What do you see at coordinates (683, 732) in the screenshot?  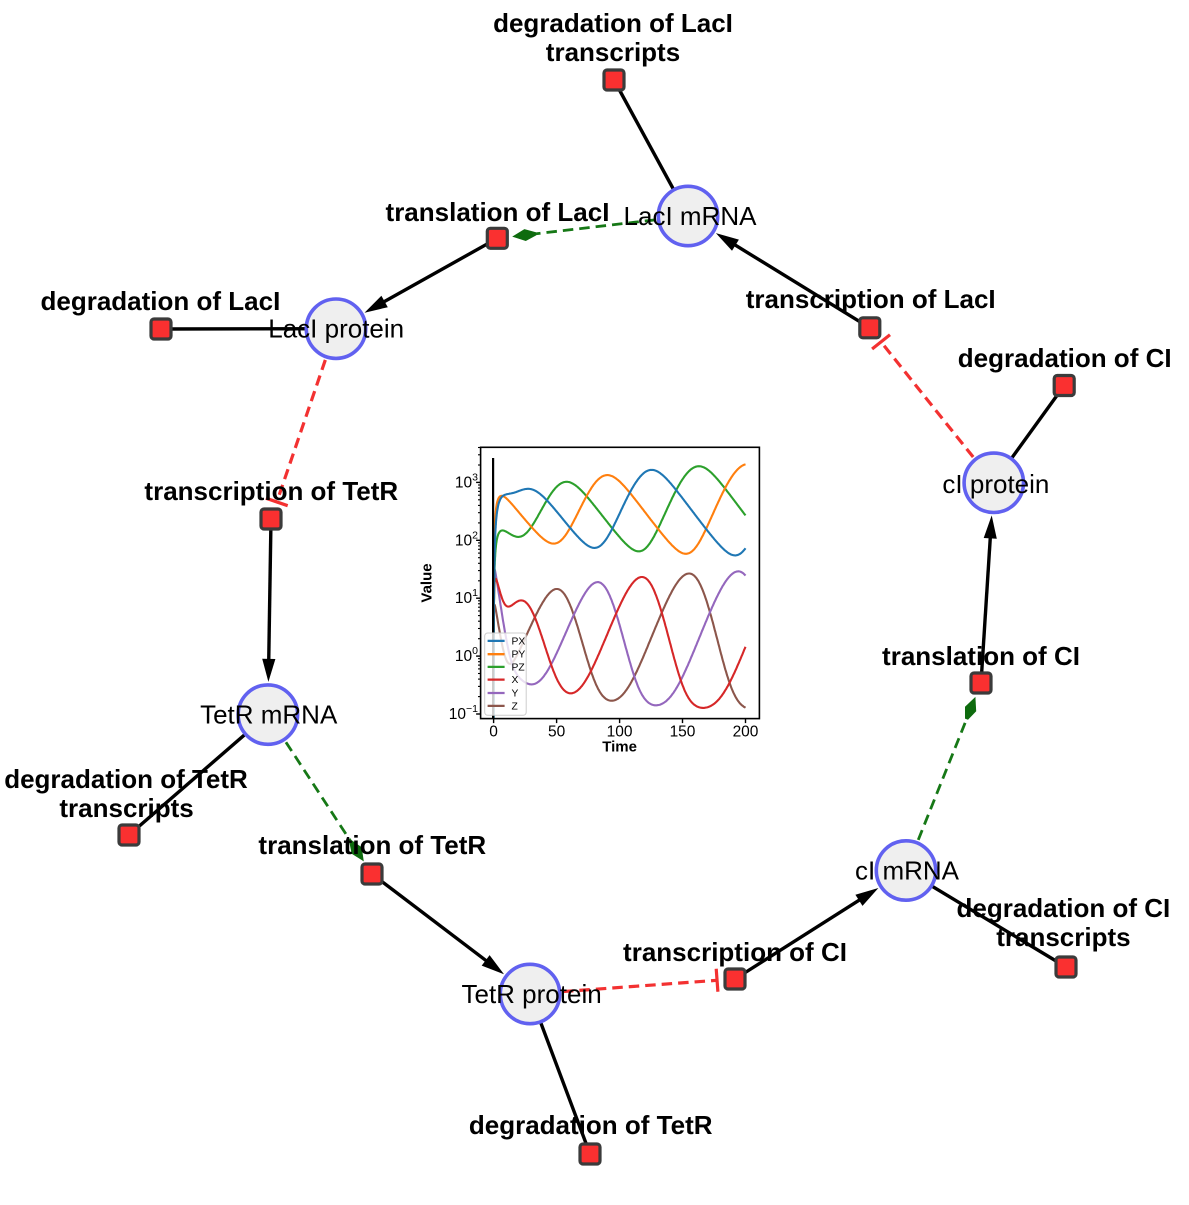 I see `svg-text: 150` at bounding box center [683, 732].